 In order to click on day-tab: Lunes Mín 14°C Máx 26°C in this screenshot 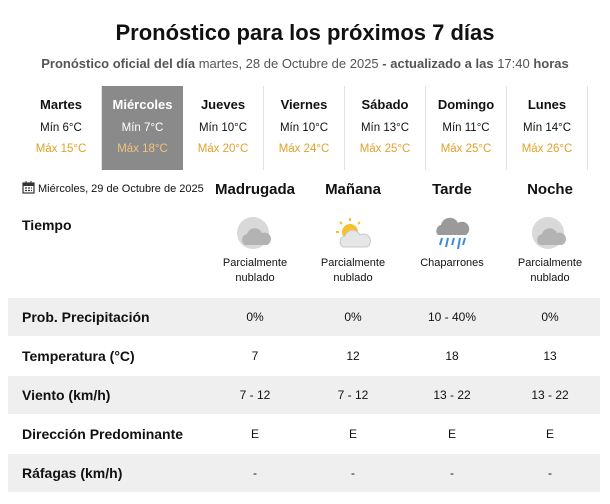, I will do `click(547, 128)`.